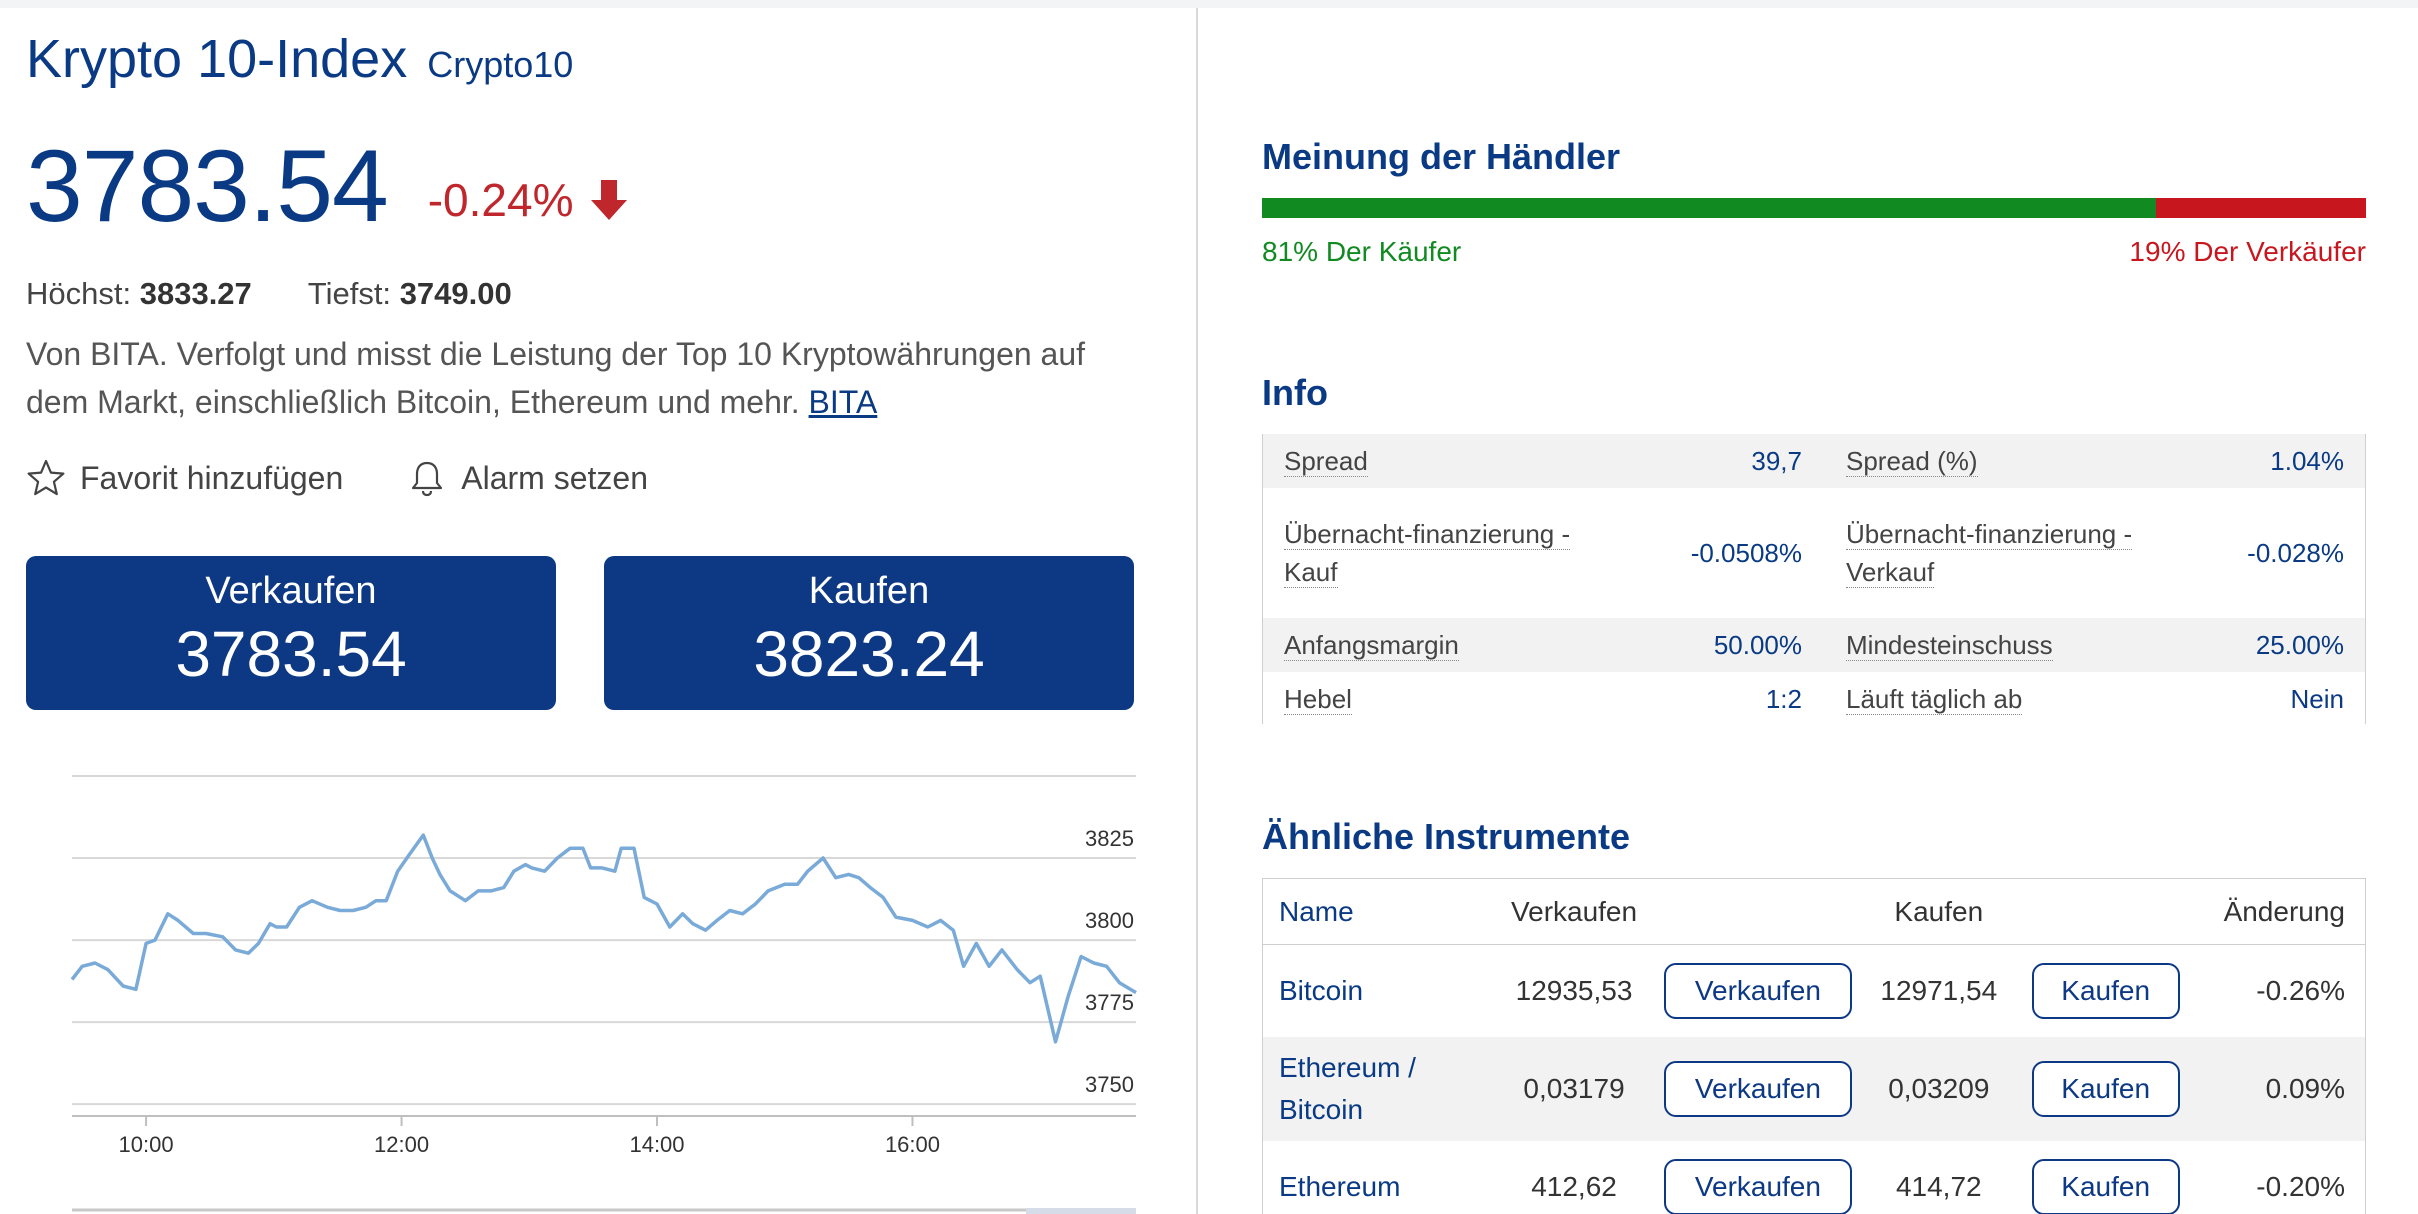 The width and height of the screenshot is (2418, 1214). What do you see at coordinates (1814, 461) in the screenshot?
I see `info-row: Spread 39,7 Spread (%) 1.04%` at bounding box center [1814, 461].